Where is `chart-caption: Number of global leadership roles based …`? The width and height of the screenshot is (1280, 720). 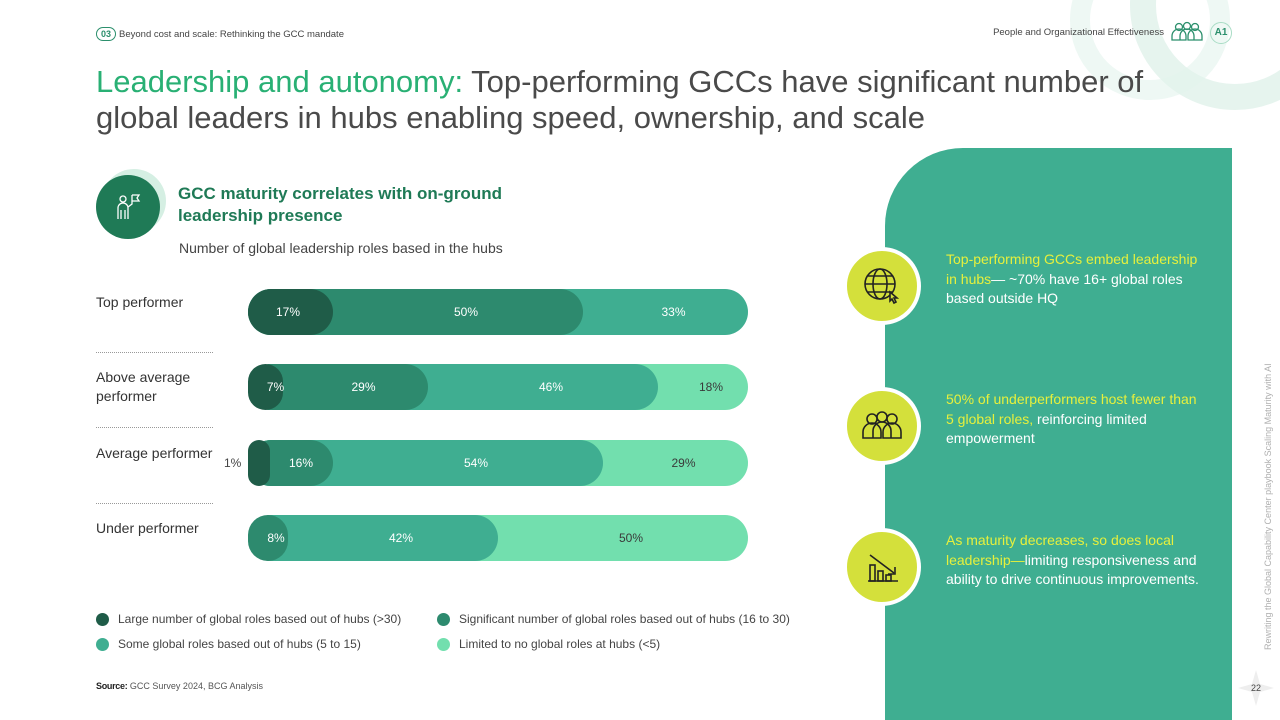 chart-caption: Number of global leadership roles based … is located at coordinates (341, 248).